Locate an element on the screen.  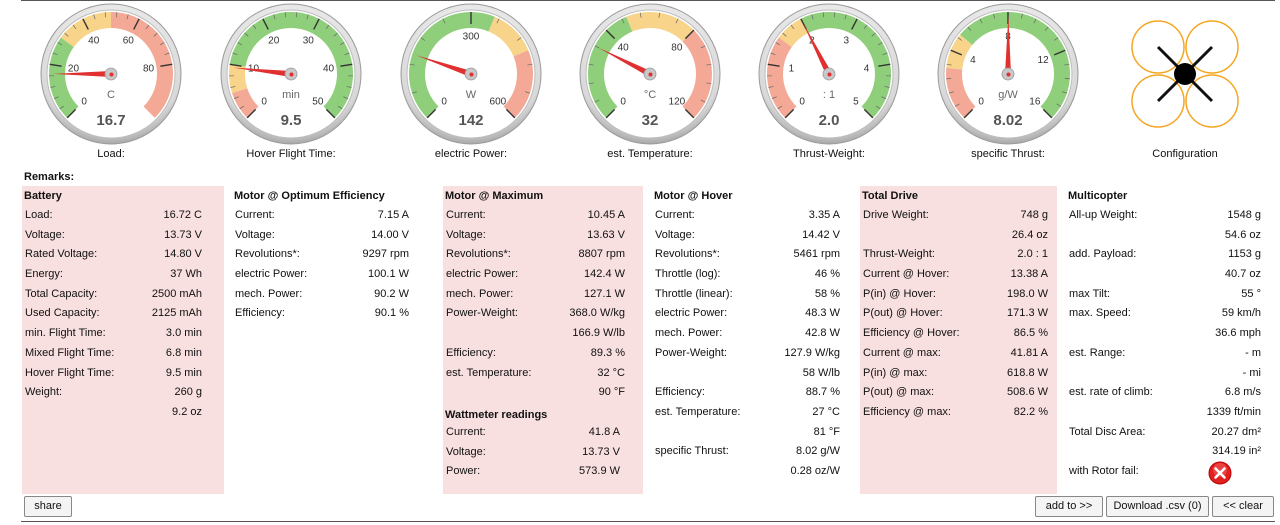
motor-opt-row: electric Power: 100.1 W is located at coordinates (332, 275).